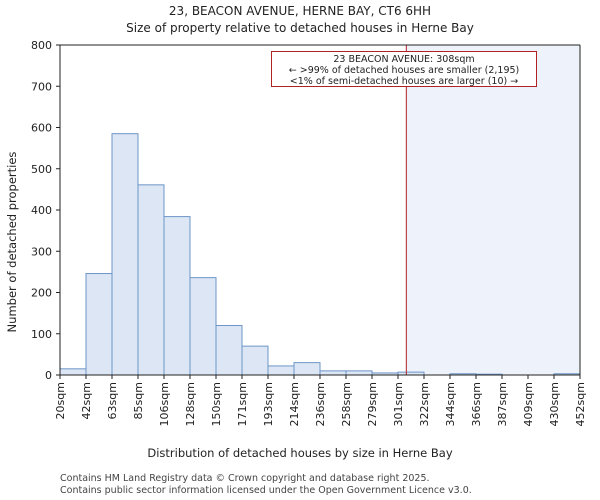  What do you see at coordinates (86, 400) in the screenshot?
I see `x-tick-label: 42sqm` at bounding box center [86, 400].